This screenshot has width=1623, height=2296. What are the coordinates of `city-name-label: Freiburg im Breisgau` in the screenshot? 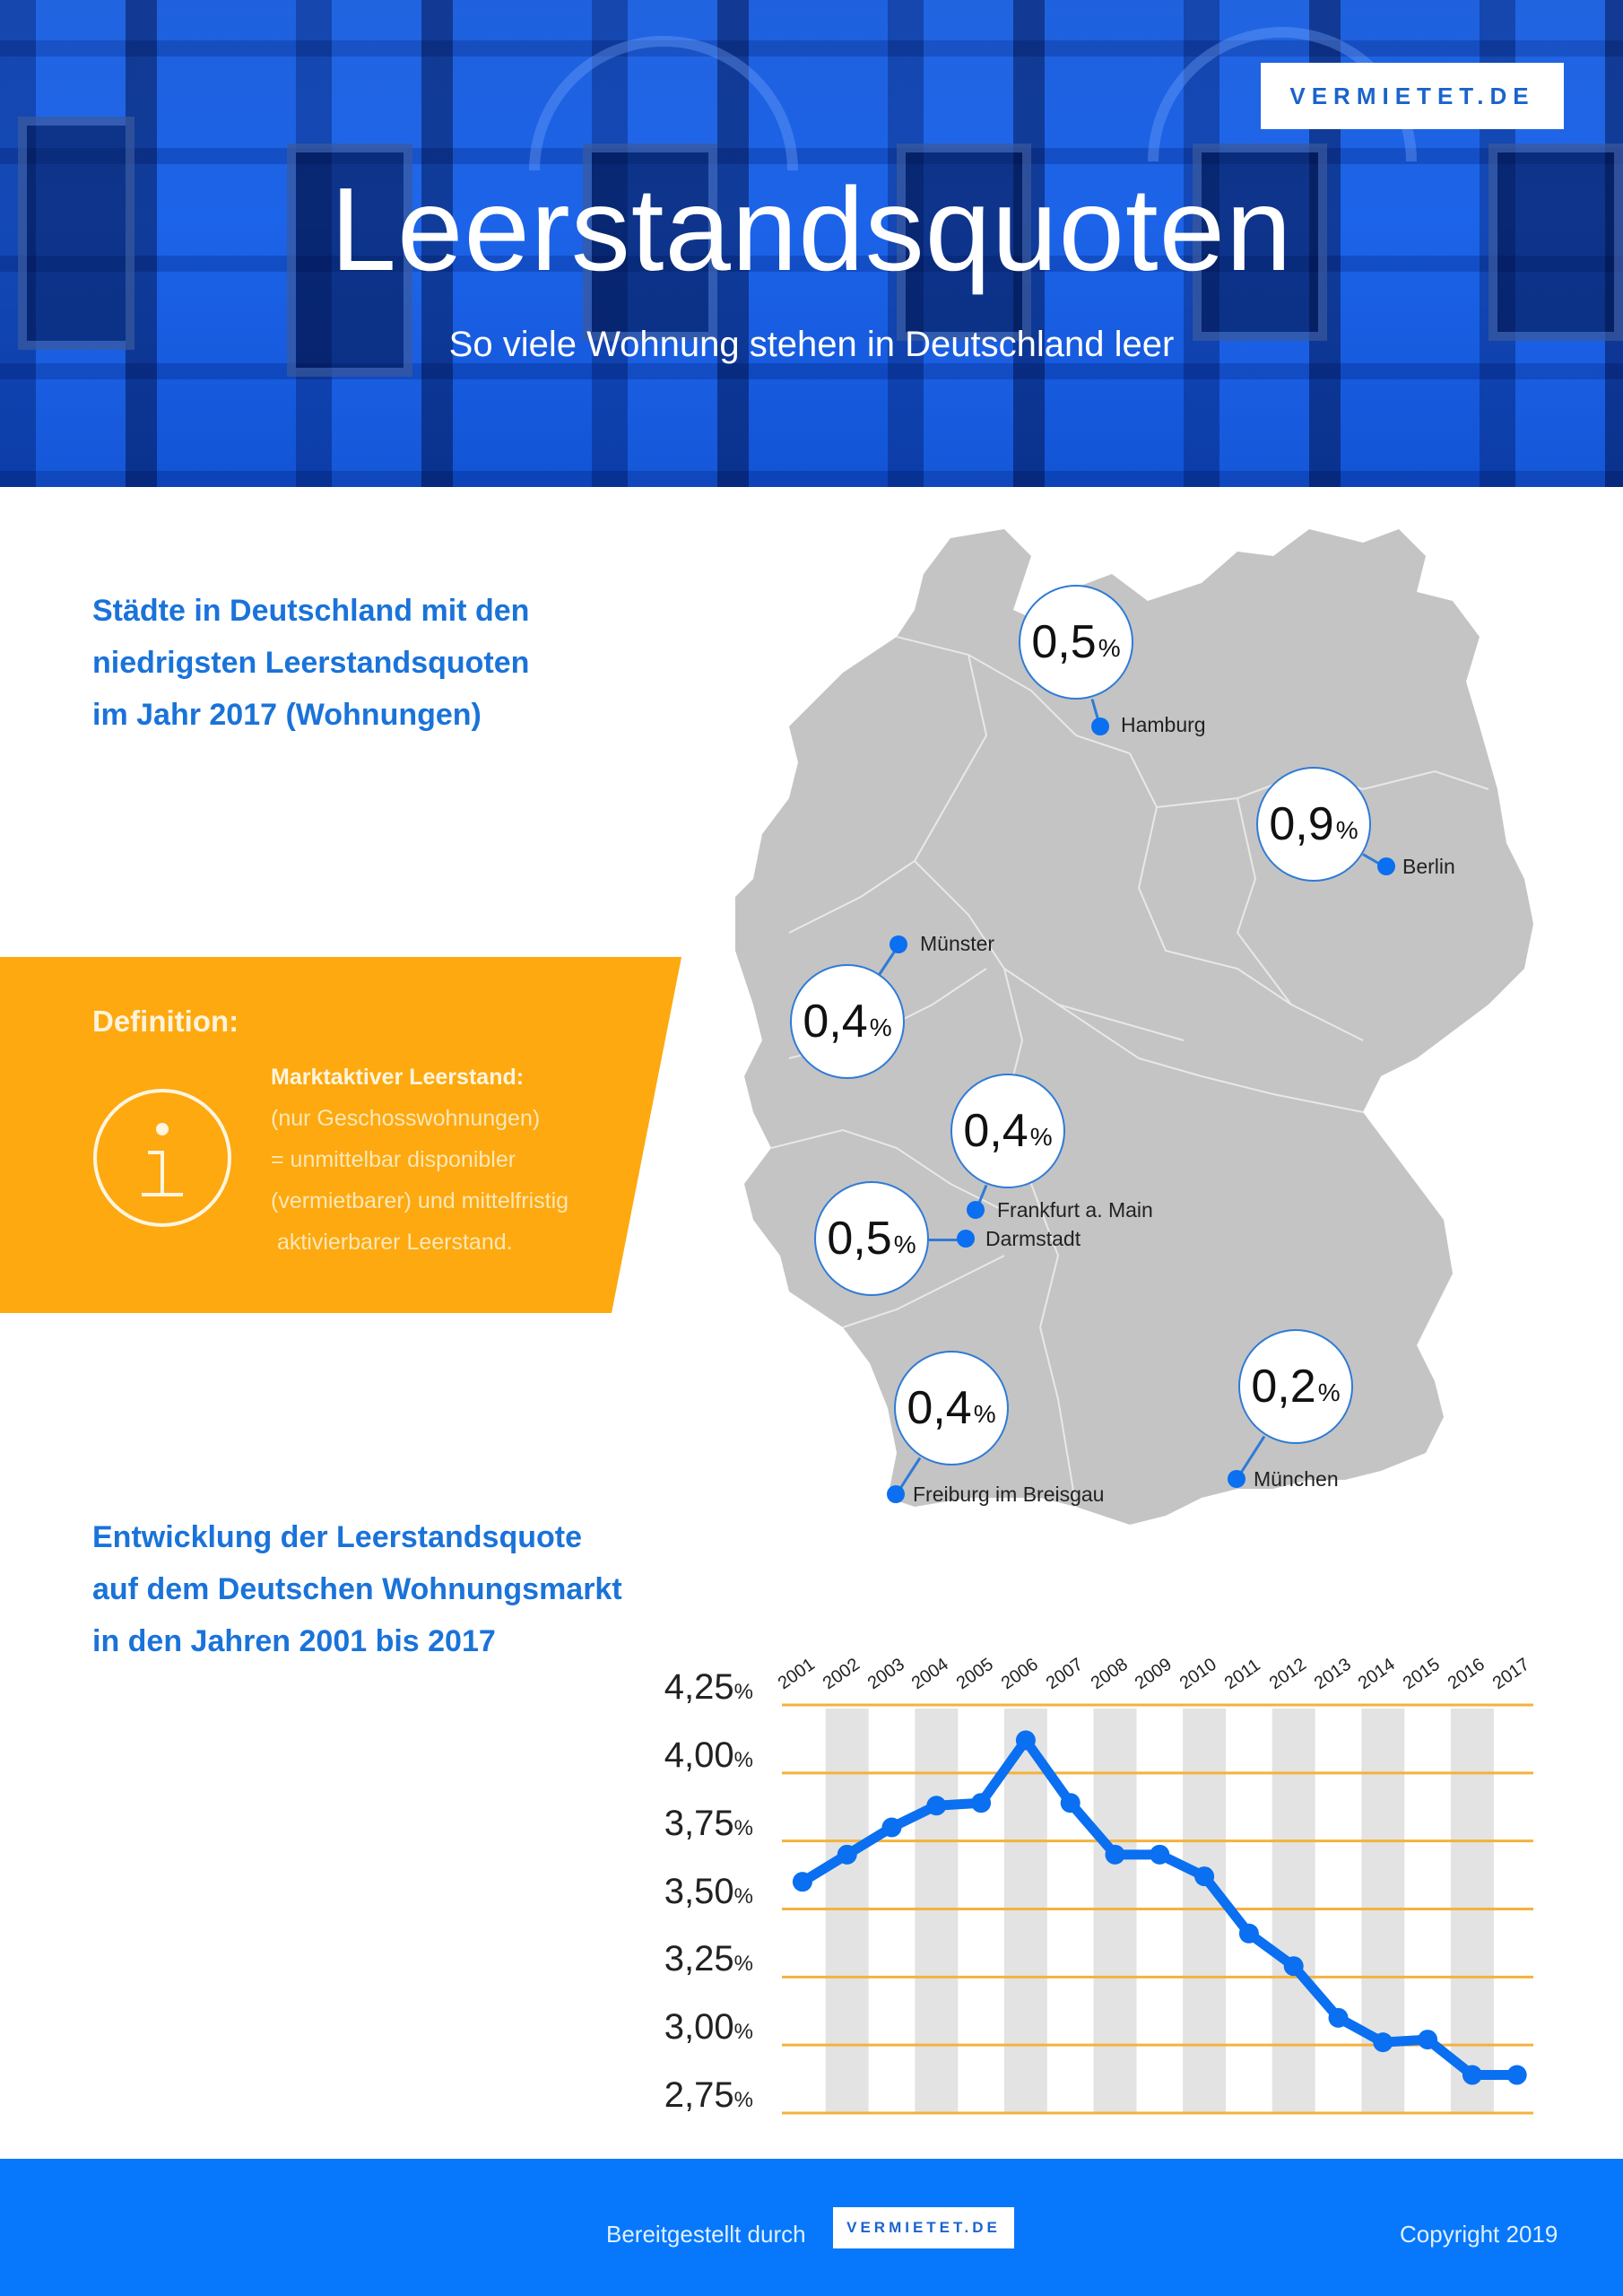 It's located at (1009, 1494).